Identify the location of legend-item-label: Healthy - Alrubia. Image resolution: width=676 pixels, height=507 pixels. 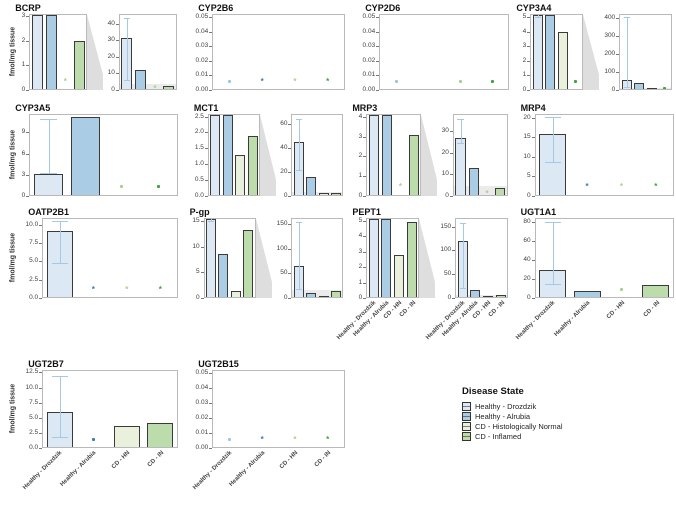
(503, 416).